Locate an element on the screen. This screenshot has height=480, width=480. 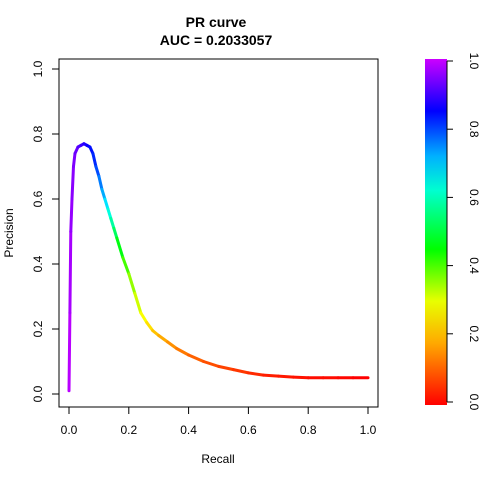
colorbar-axis: 0.0 0.2 0.4 0.6 0.8 1.0 is located at coordinates (463, 232).